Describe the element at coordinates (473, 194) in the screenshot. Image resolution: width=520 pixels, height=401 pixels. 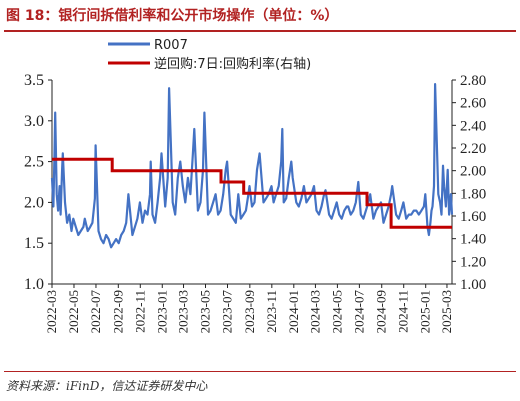
I see `y-right-tick-label: 1.80` at that location.